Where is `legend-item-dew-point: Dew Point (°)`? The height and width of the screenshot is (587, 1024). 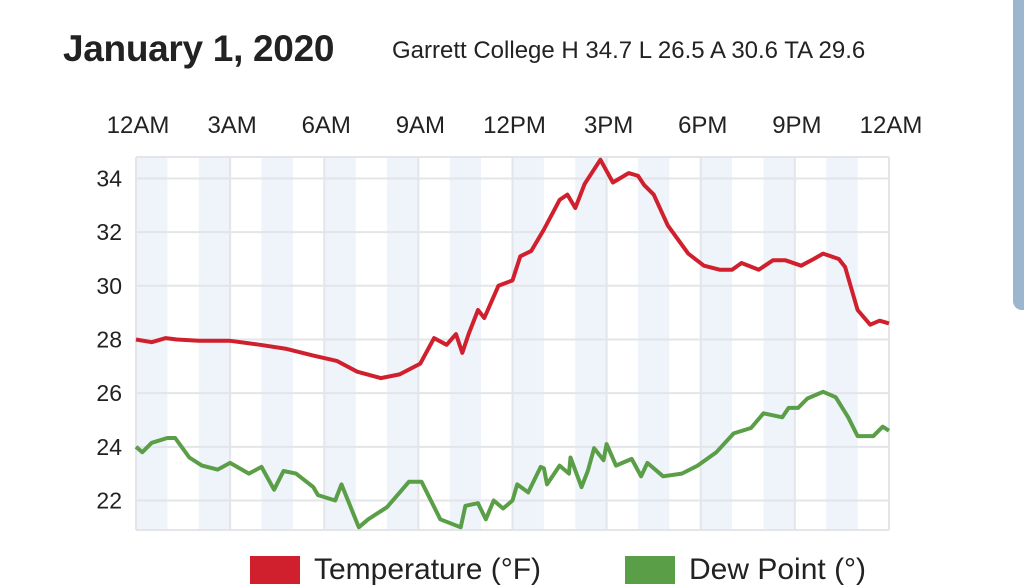 legend-item-dew-point: Dew Point (°) is located at coordinates (745, 570).